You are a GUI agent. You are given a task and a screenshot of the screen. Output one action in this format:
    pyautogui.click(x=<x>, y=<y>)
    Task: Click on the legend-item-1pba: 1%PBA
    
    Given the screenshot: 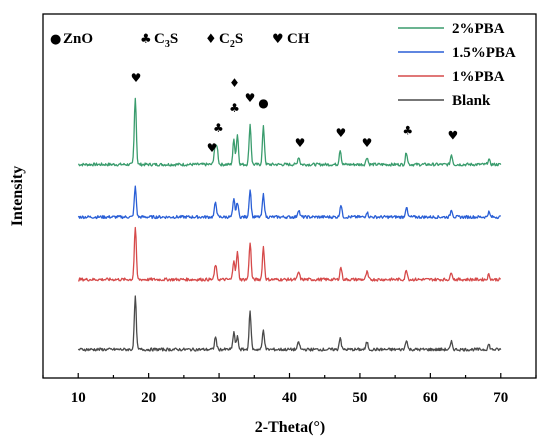 What is the action you would take?
    pyautogui.click(x=451, y=77)
    